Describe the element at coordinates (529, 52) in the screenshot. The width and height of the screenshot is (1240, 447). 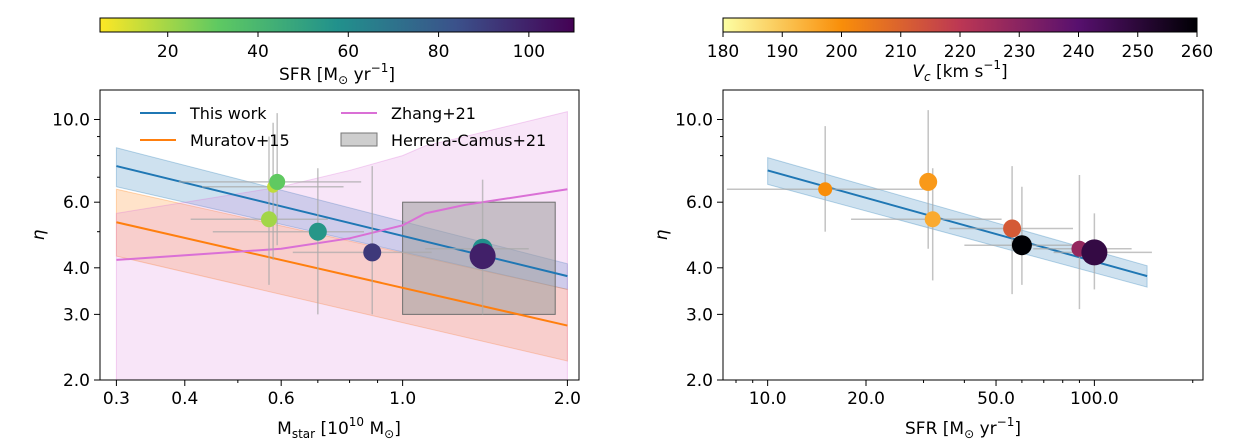
I see `colorbar-tick-label-4: 100` at that location.